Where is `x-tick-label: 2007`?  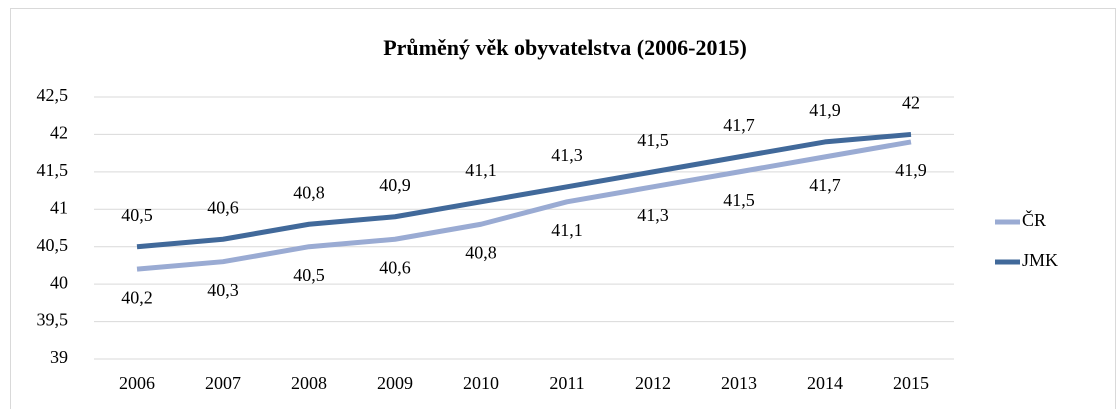
x-tick-label: 2007 is located at coordinates (223, 383).